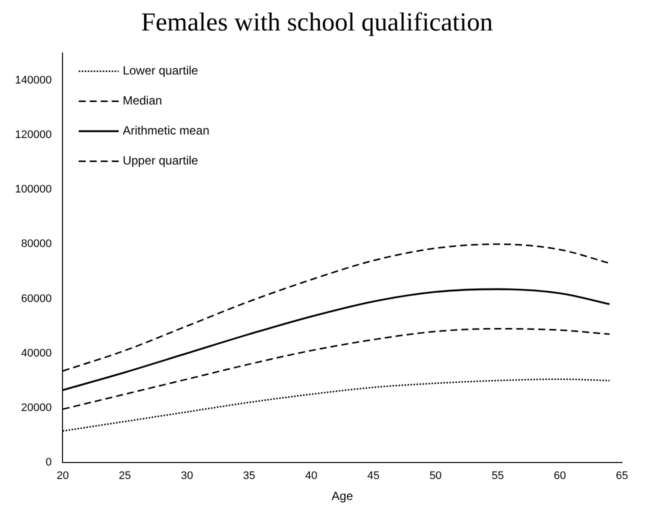 The width and height of the screenshot is (650, 521). What do you see at coordinates (622, 476) in the screenshot?
I see `x-tick-label: 65` at bounding box center [622, 476].